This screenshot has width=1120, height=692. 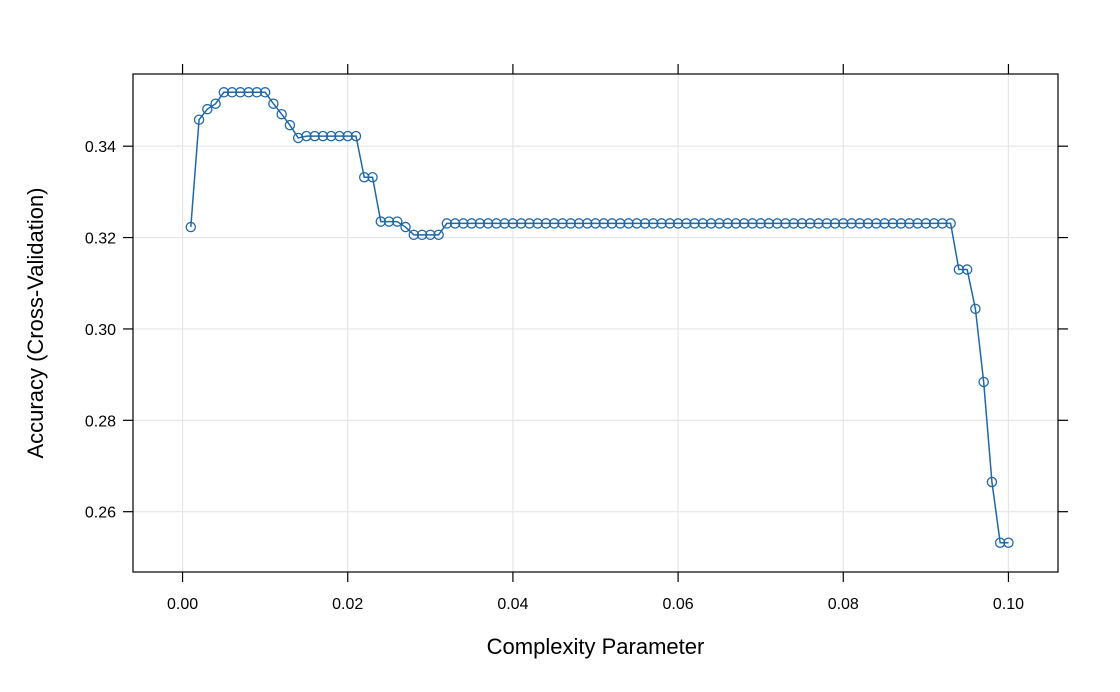 I want to click on x-tick-label: 0.04, so click(x=512, y=604).